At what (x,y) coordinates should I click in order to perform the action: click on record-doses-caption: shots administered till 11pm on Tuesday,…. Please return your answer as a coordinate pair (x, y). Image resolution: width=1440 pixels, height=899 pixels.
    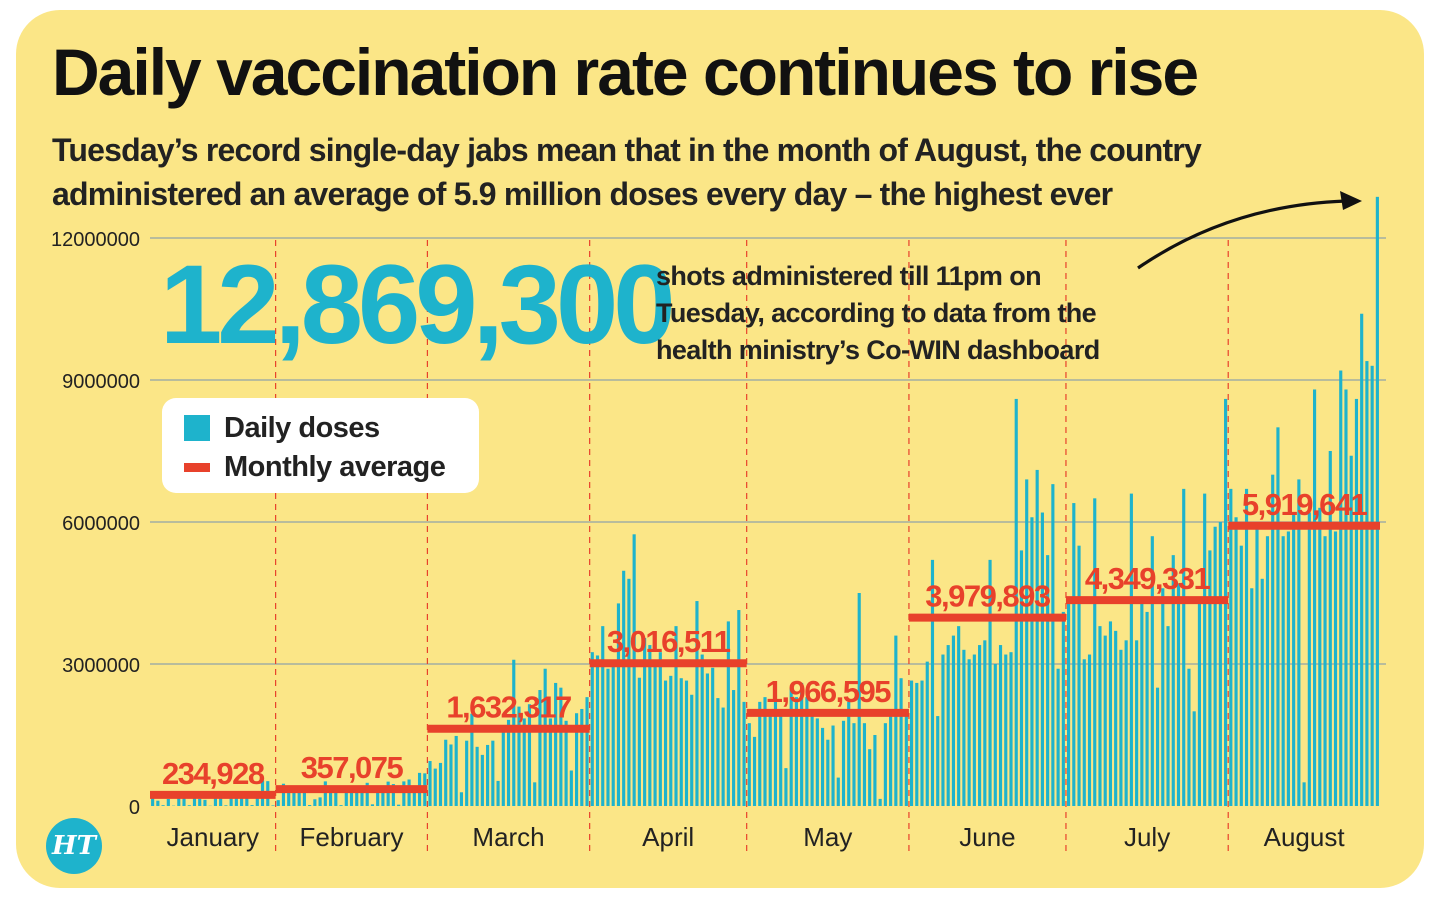
    Looking at the image, I should click on (878, 313).